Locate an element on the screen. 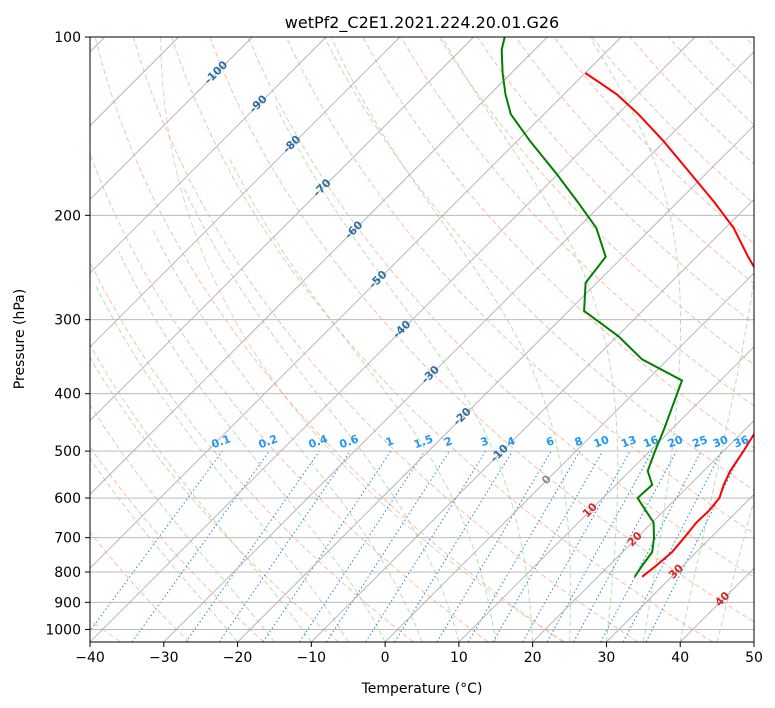 The image size is (775, 708). x-tick-label: −10 is located at coordinates (312, 658).